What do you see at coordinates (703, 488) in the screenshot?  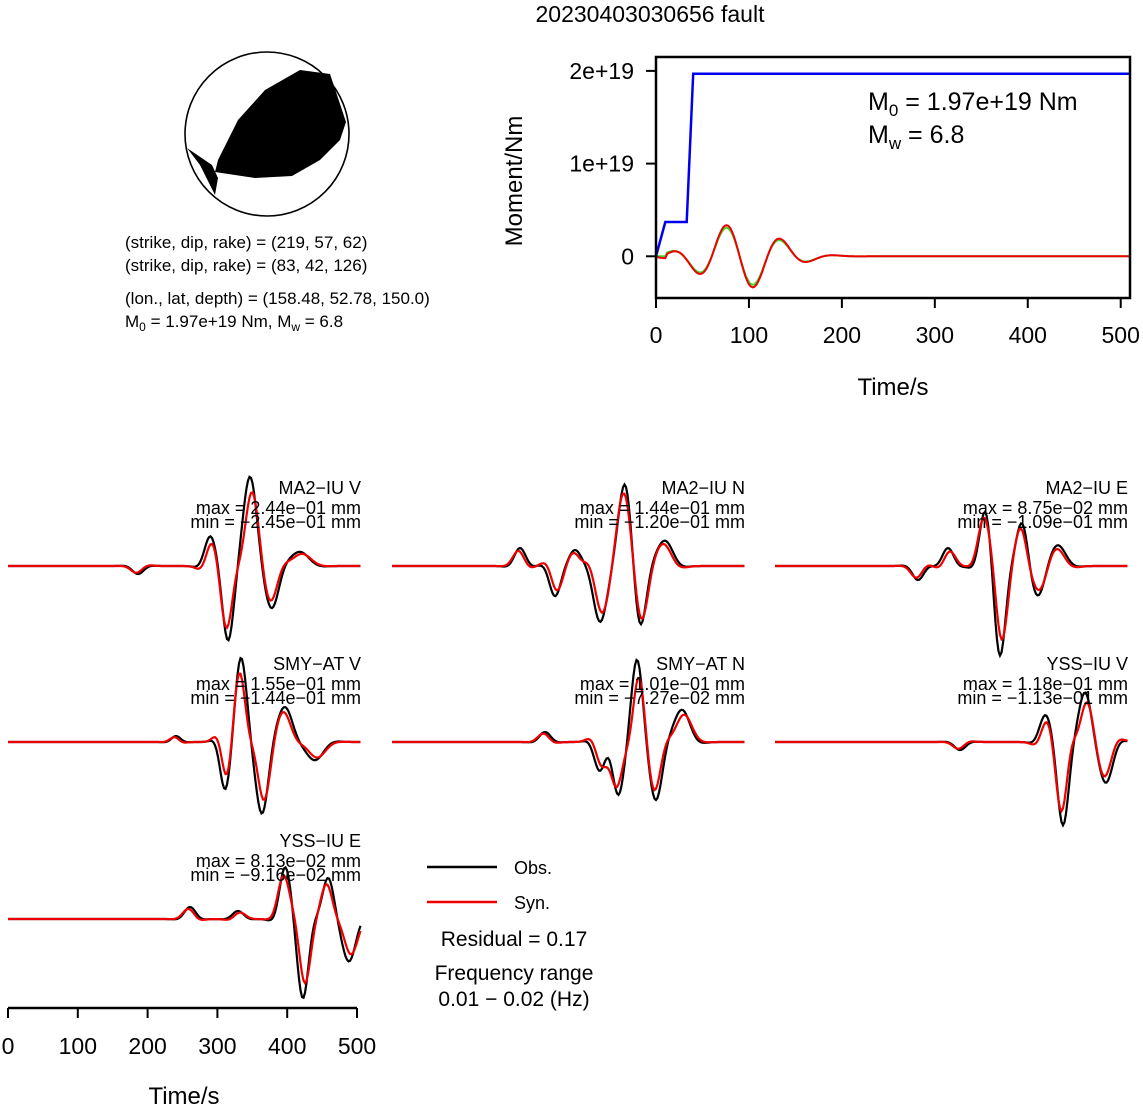 I see `station-name: MA2−IU N` at bounding box center [703, 488].